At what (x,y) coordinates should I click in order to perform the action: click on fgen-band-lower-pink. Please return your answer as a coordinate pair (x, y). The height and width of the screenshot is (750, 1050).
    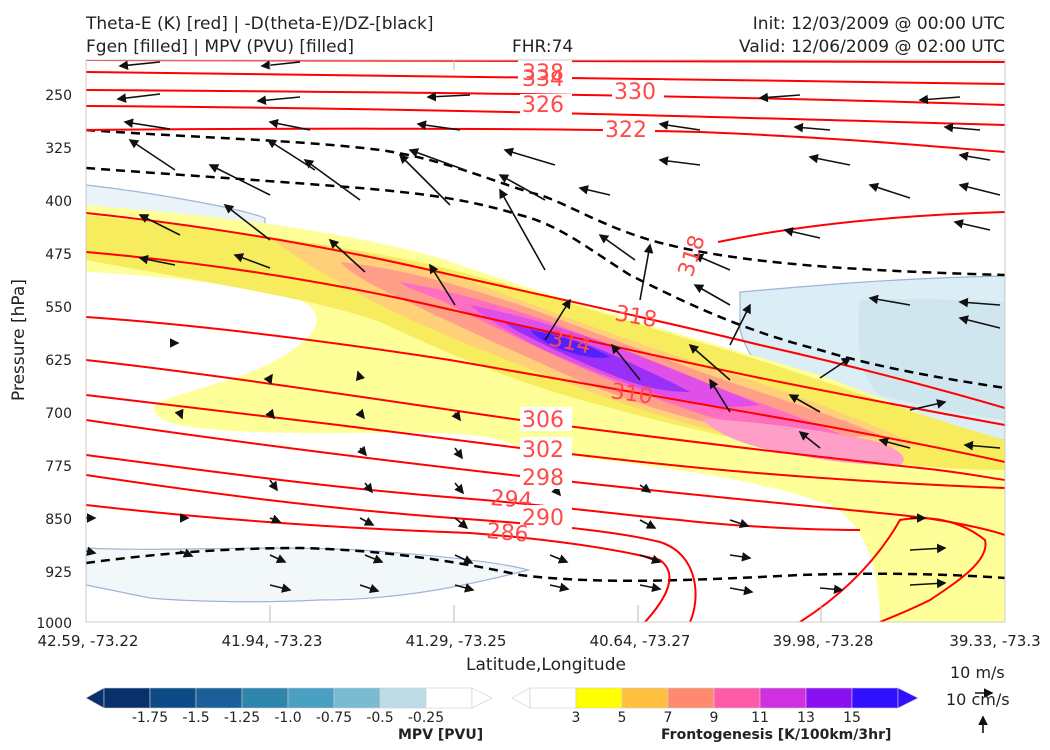
    Looking at the image, I should click on (802, 442).